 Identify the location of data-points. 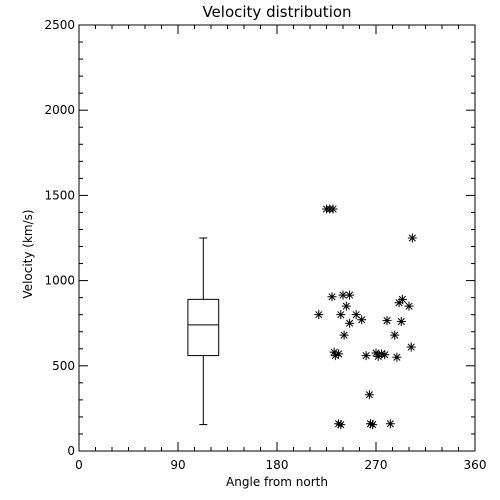
(365, 317).